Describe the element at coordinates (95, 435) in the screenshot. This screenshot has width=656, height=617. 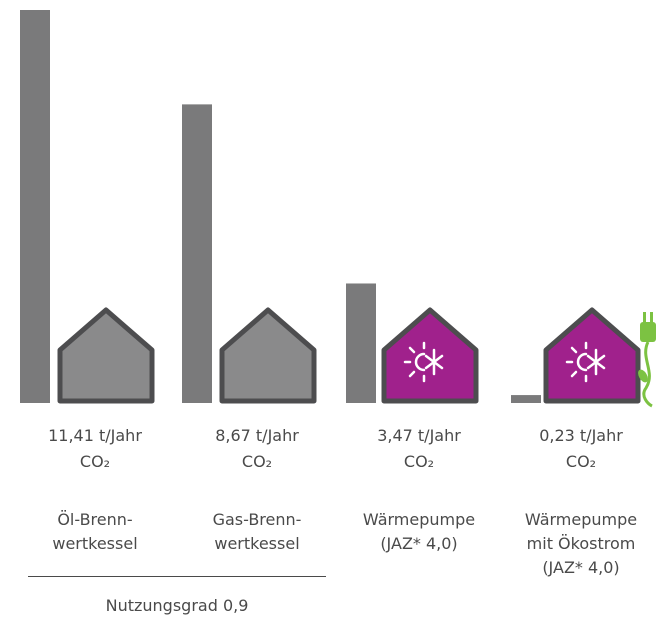
I see `value-label-0: 11,41 t/Jahr` at that location.